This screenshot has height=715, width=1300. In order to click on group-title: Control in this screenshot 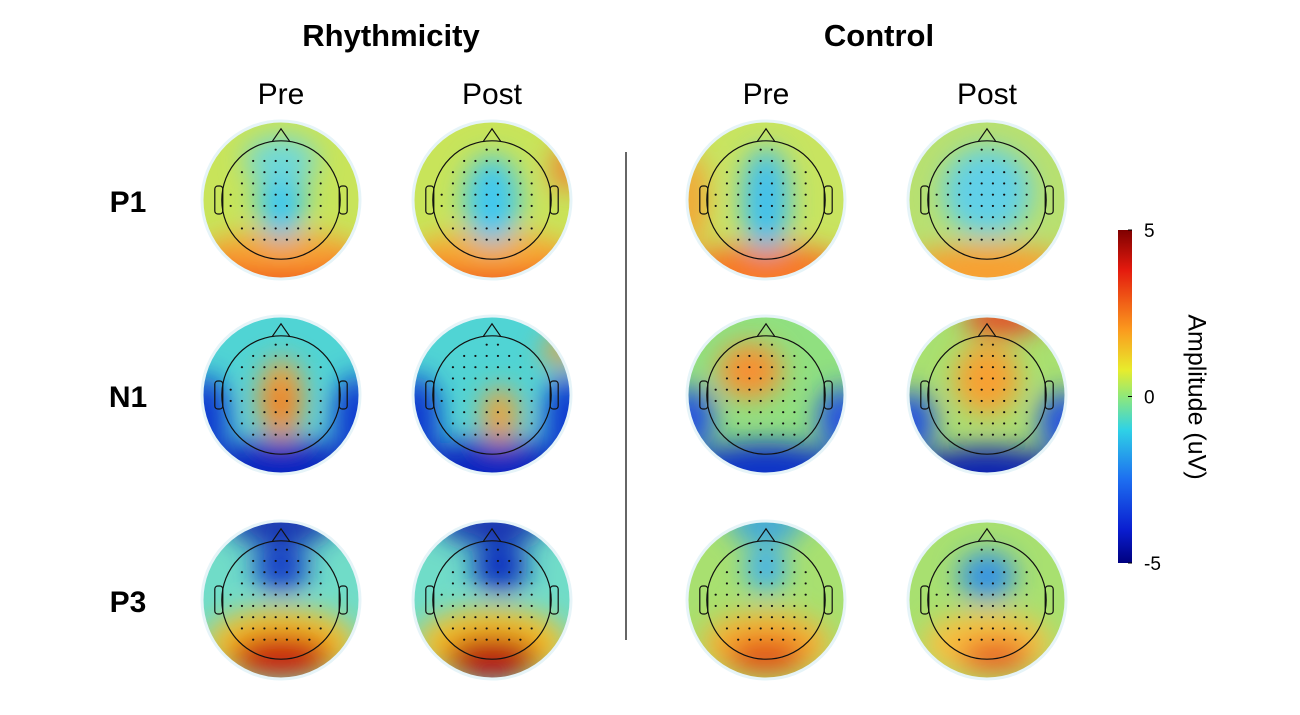, I will do `click(879, 35)`.